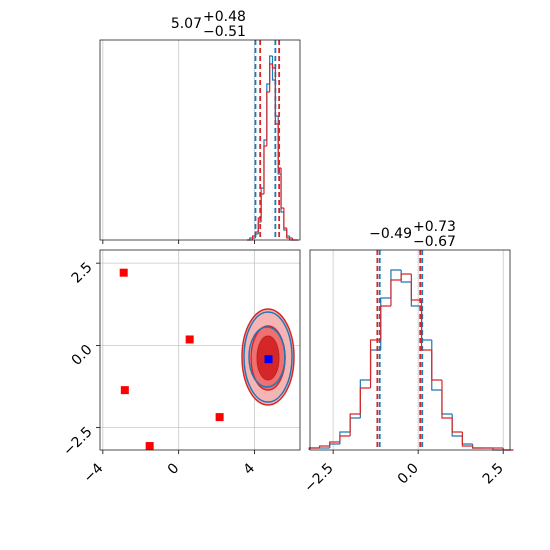  Describe the element at coordinates (434, 242) in the screenshot. I see `panel-title-sub: −0.67` at that location.